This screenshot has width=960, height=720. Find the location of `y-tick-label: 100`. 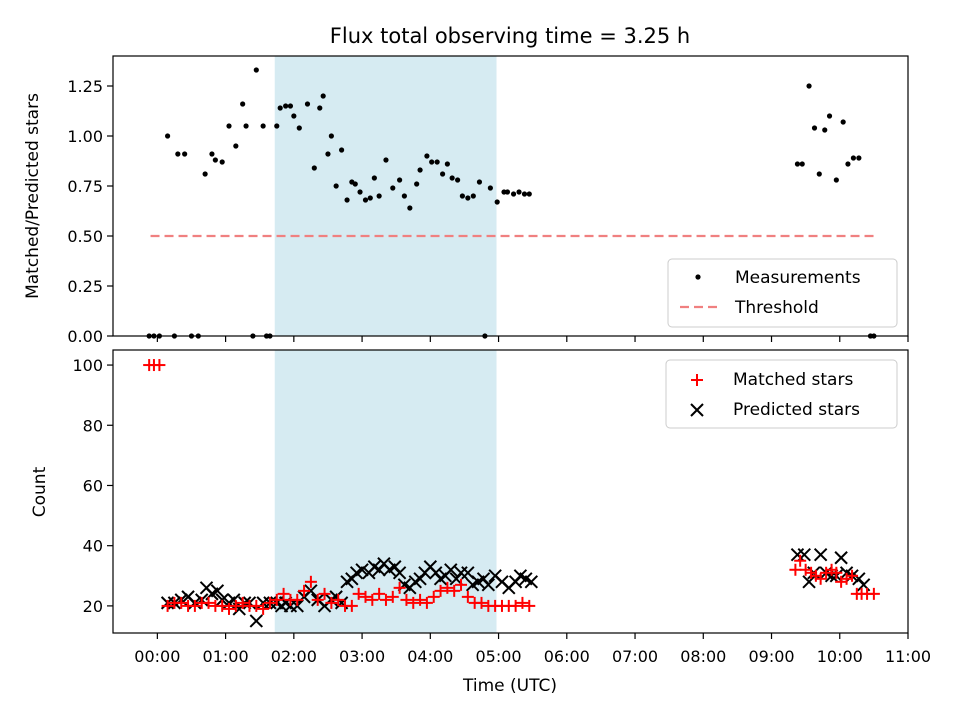

y-tick-label: 100 is located at coordinates (87, 365).